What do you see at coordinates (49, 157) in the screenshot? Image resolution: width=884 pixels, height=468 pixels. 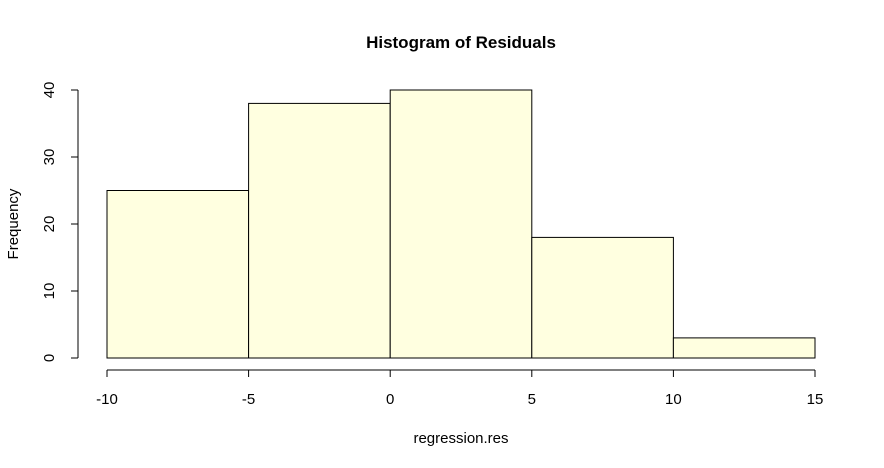 I see `y-tick-label-3: 30` at bounding box center [49, 157].